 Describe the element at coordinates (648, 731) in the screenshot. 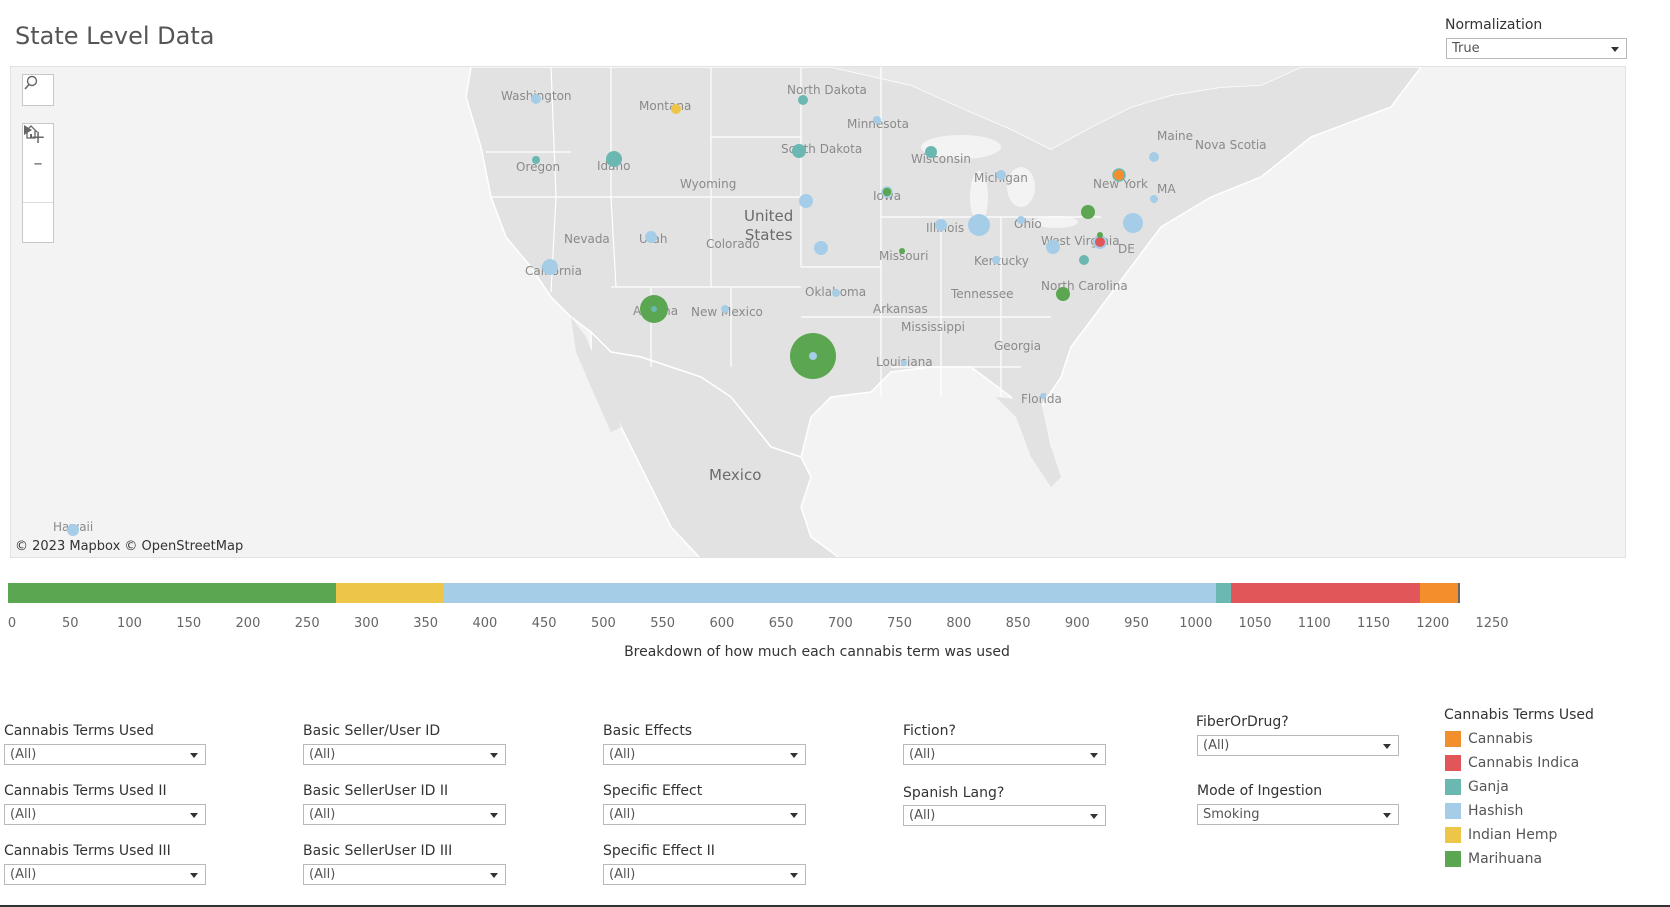

I see `filter-label: Basic Effects` at that location.